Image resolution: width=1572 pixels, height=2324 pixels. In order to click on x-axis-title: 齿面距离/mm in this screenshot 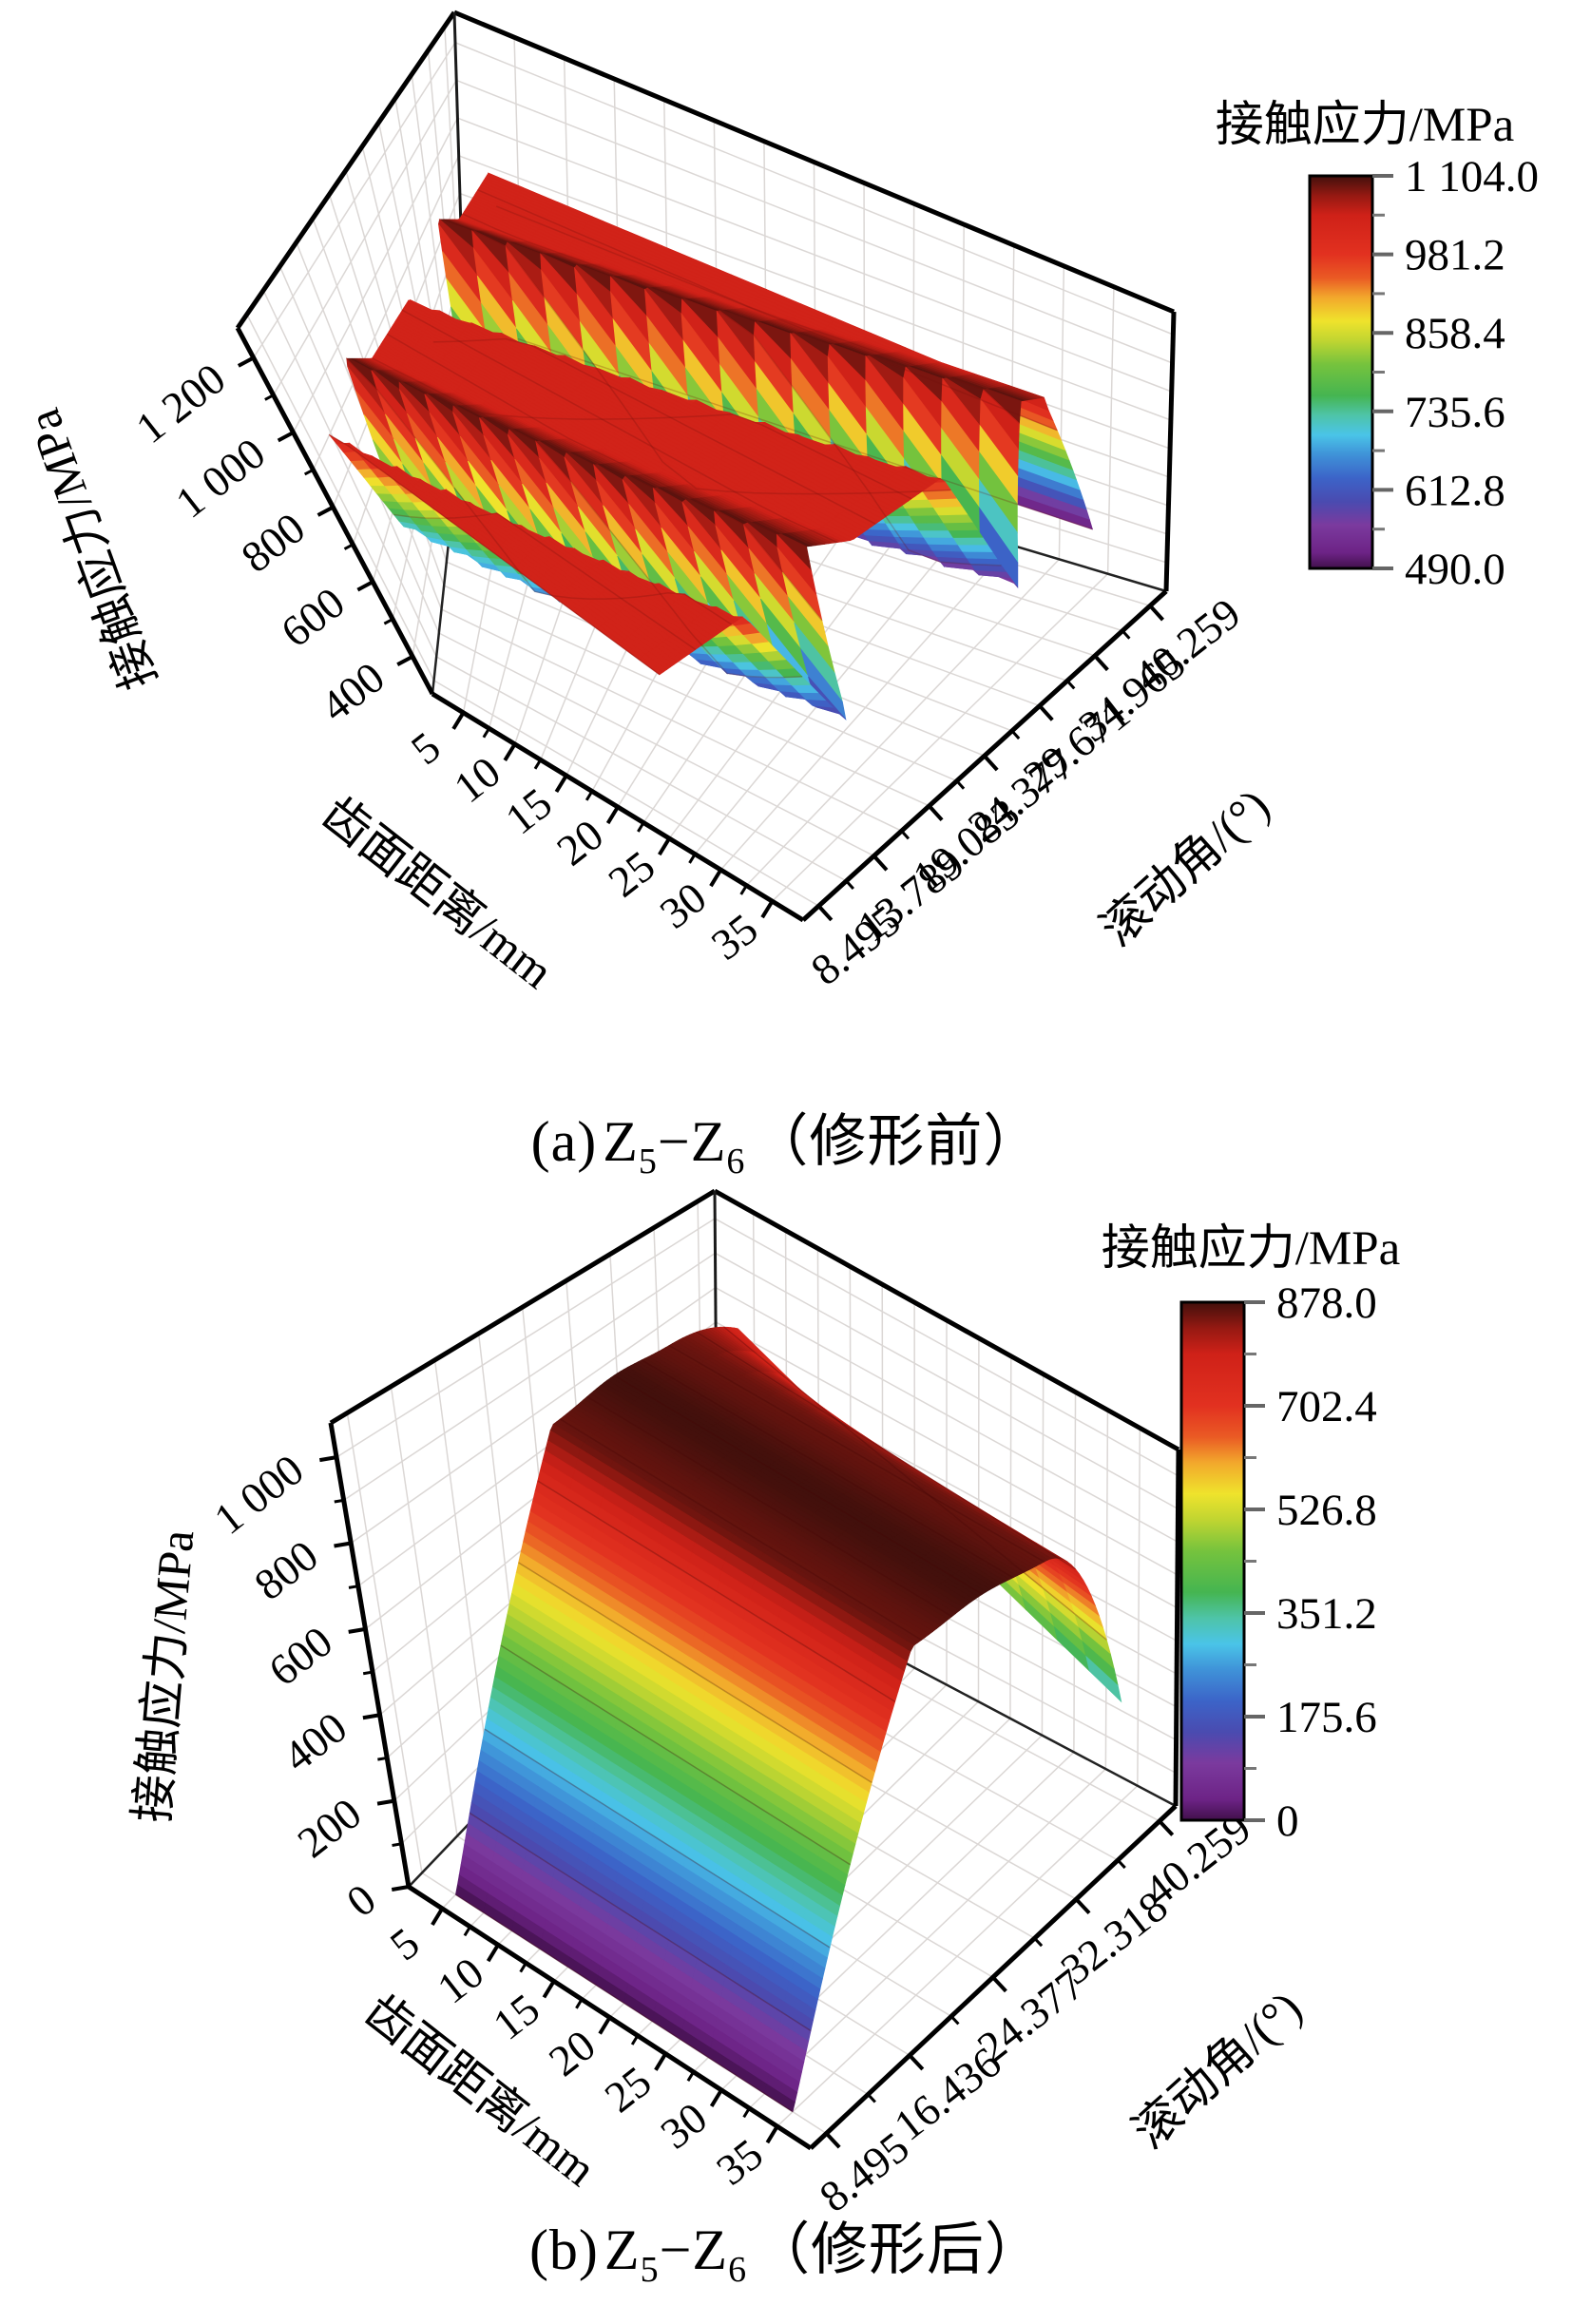, I will do `click(480, 2090)`.